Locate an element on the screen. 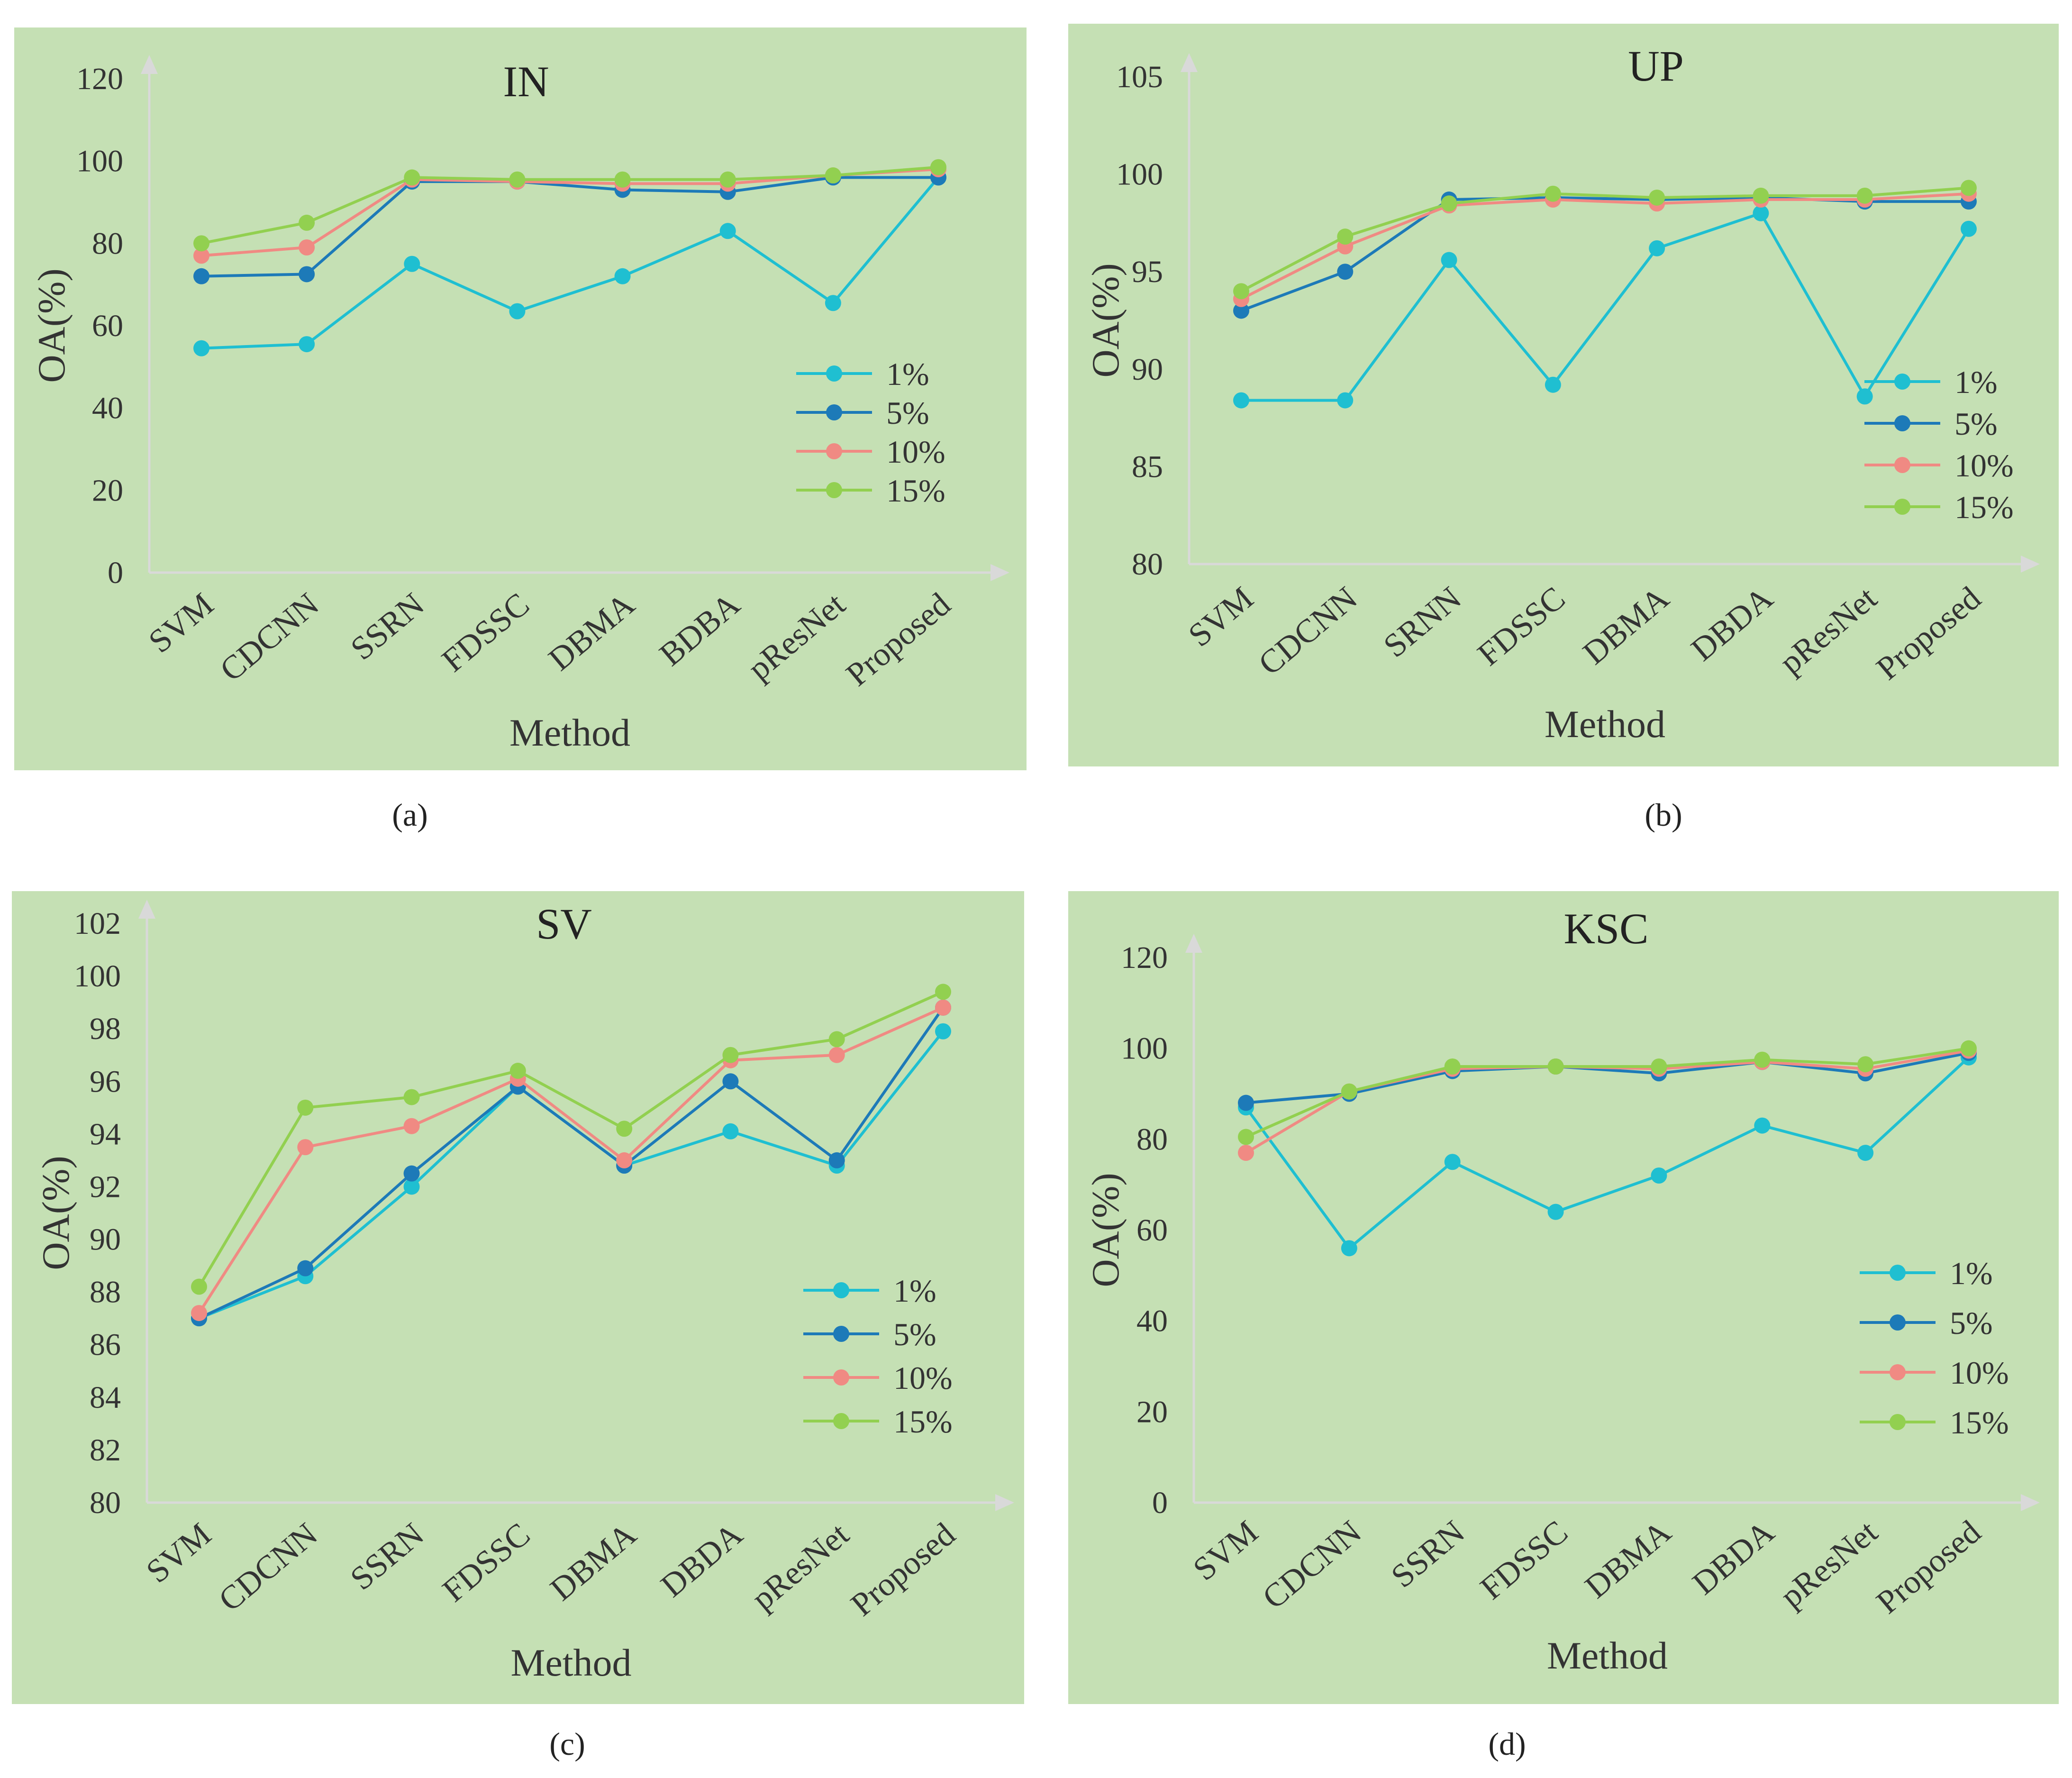 The image size is (2072, 1778). y-tick-label: 88 is located at coordinates (105, 1292).